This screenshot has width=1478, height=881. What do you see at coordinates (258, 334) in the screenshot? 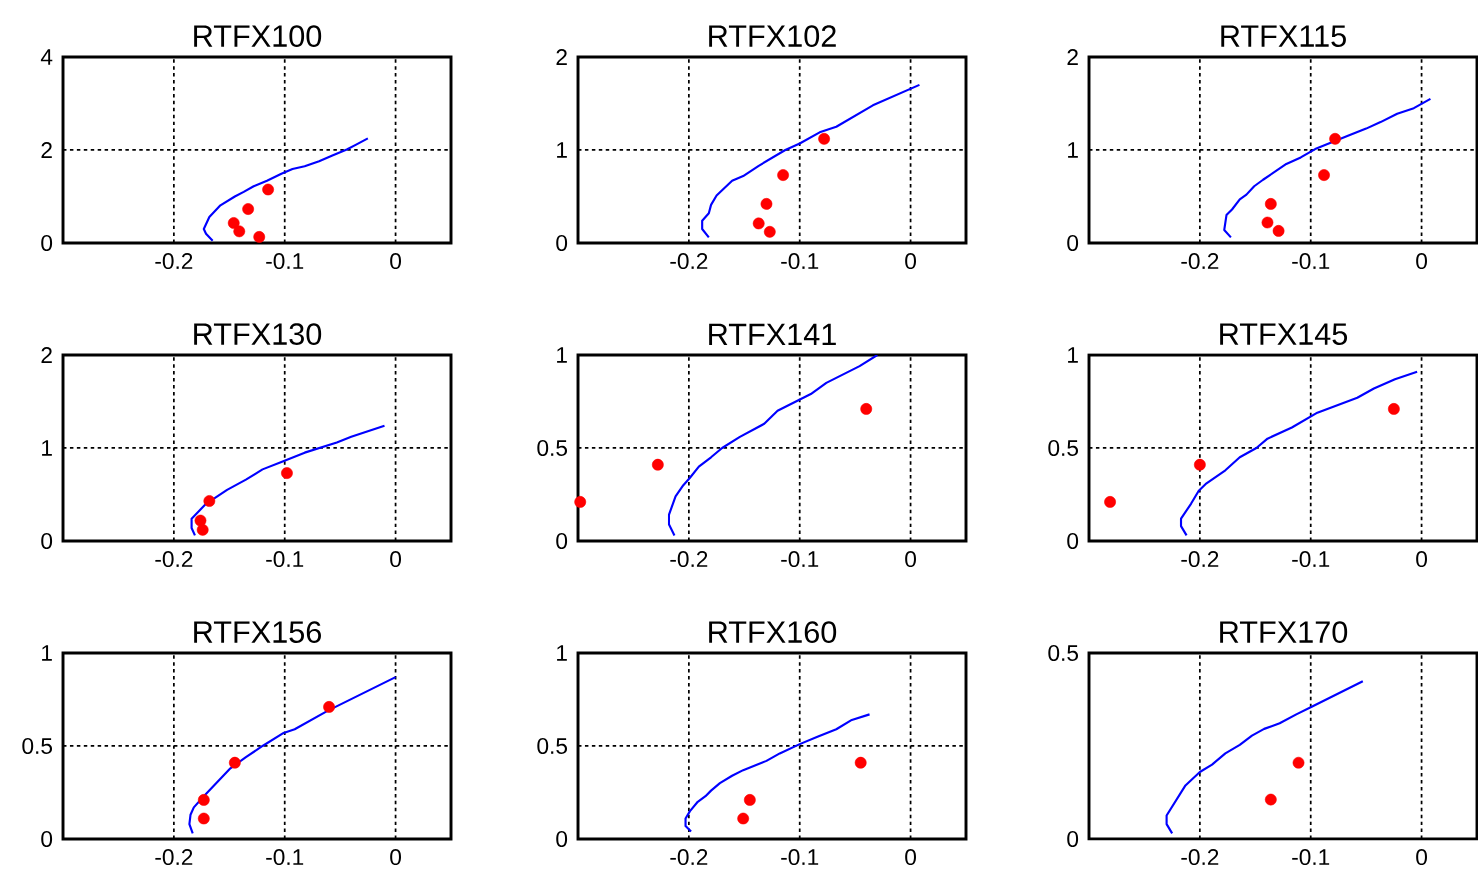
I see `chart-title: RTFX130` at bounding box center [258, 334].